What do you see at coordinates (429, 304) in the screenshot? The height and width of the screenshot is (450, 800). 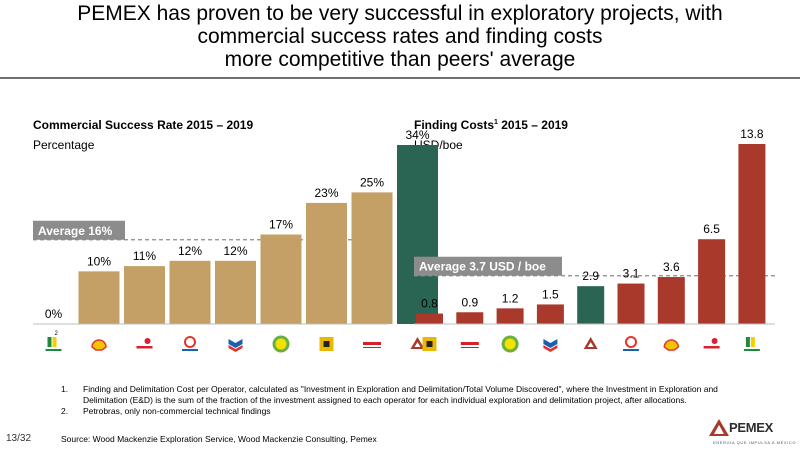 I see `finding-cost-data-label: 0.8` at bounding box center [429, 304].